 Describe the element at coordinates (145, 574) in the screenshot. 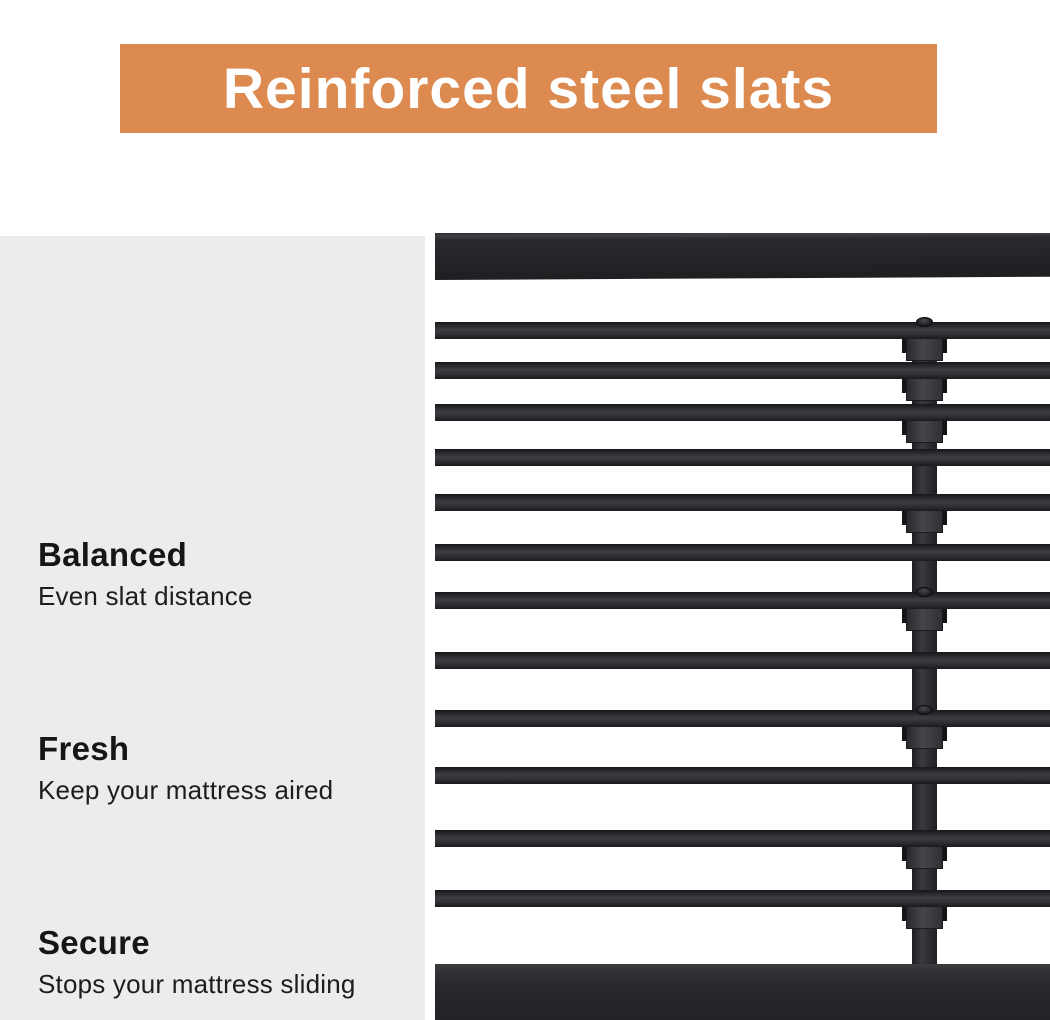

I see `feature-balanced: Balanced Even slat distance` at that location.